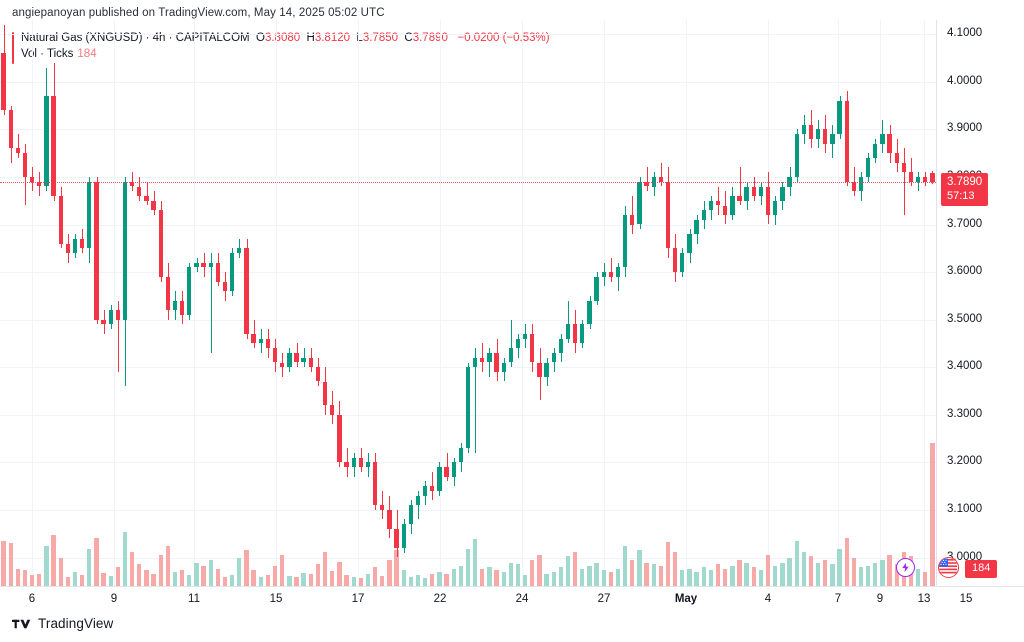 The height and width of the screenshot is (642, 1024). I want to click on price-axis-label: 3.9000, so click(965, 128).